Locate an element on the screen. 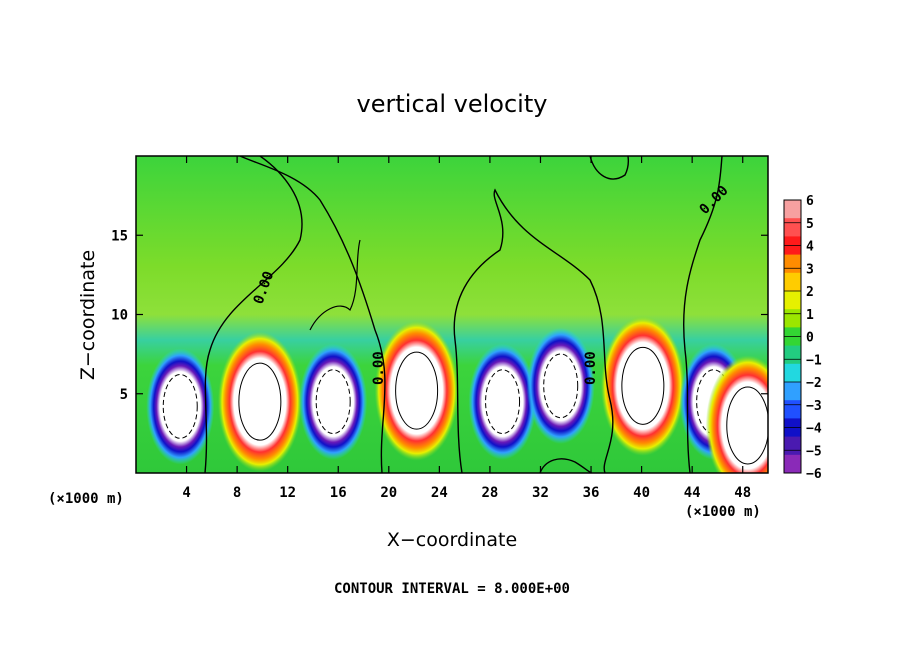 The height and width of the screenshot is (654, 904). colorbar-label: 6 is located at coordinates (810, 201).